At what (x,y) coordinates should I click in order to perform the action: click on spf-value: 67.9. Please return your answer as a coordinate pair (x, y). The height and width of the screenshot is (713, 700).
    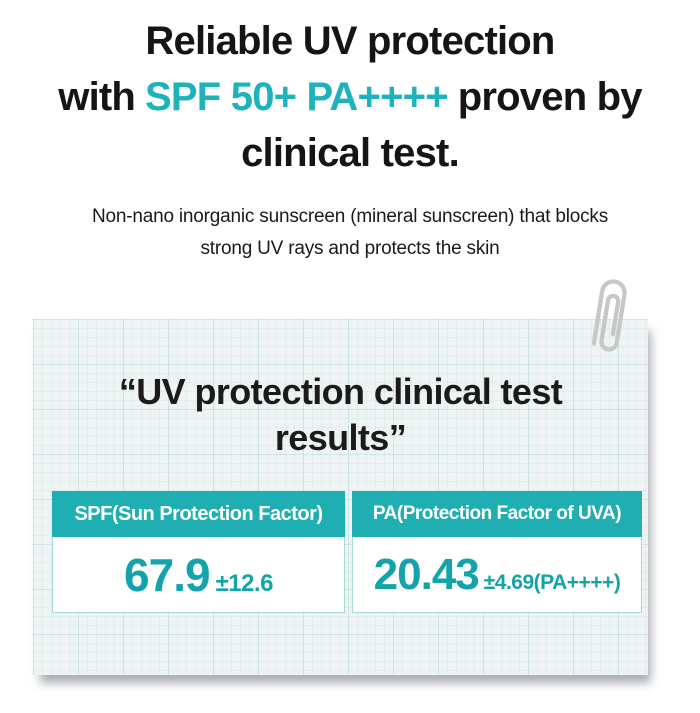
    Looking at the image, I should click on (167, 574).